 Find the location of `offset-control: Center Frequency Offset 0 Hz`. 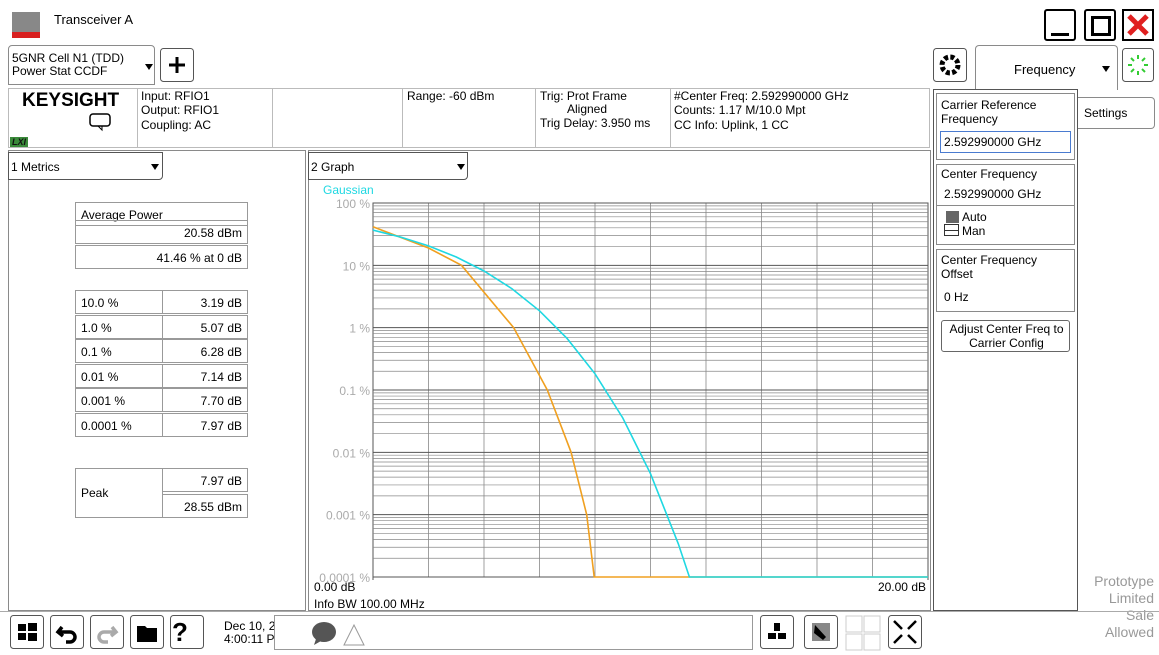

offset-control: Center Frequency Offset 0 Hz is located at coordinates (1005, 280).